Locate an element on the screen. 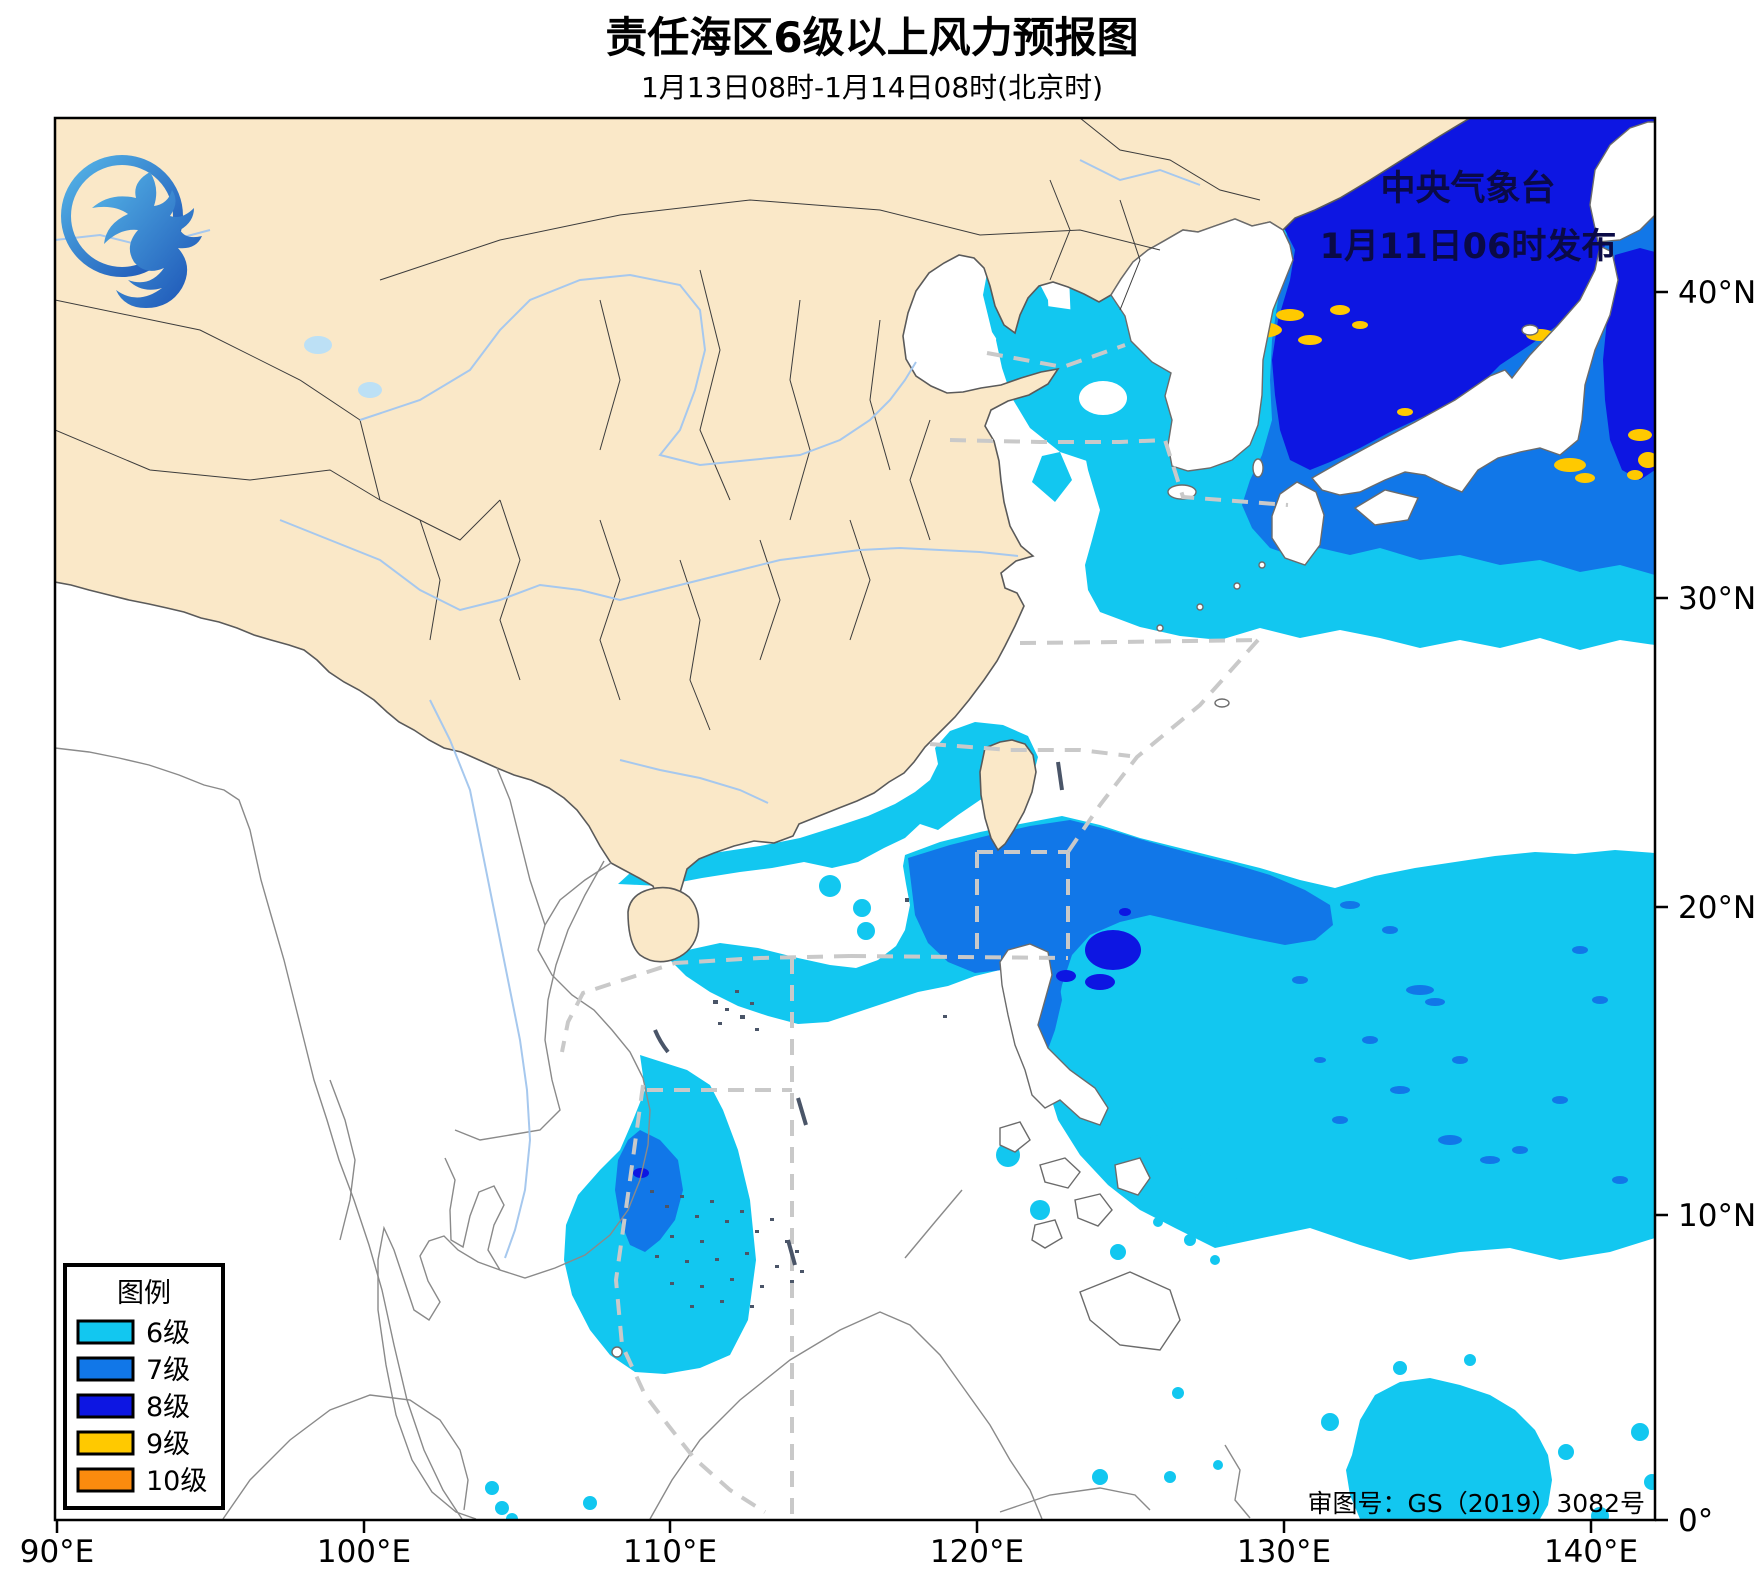 This screenshot has height=1589, width=1764. yaeyama-island is located at coordinates (1222, 703).